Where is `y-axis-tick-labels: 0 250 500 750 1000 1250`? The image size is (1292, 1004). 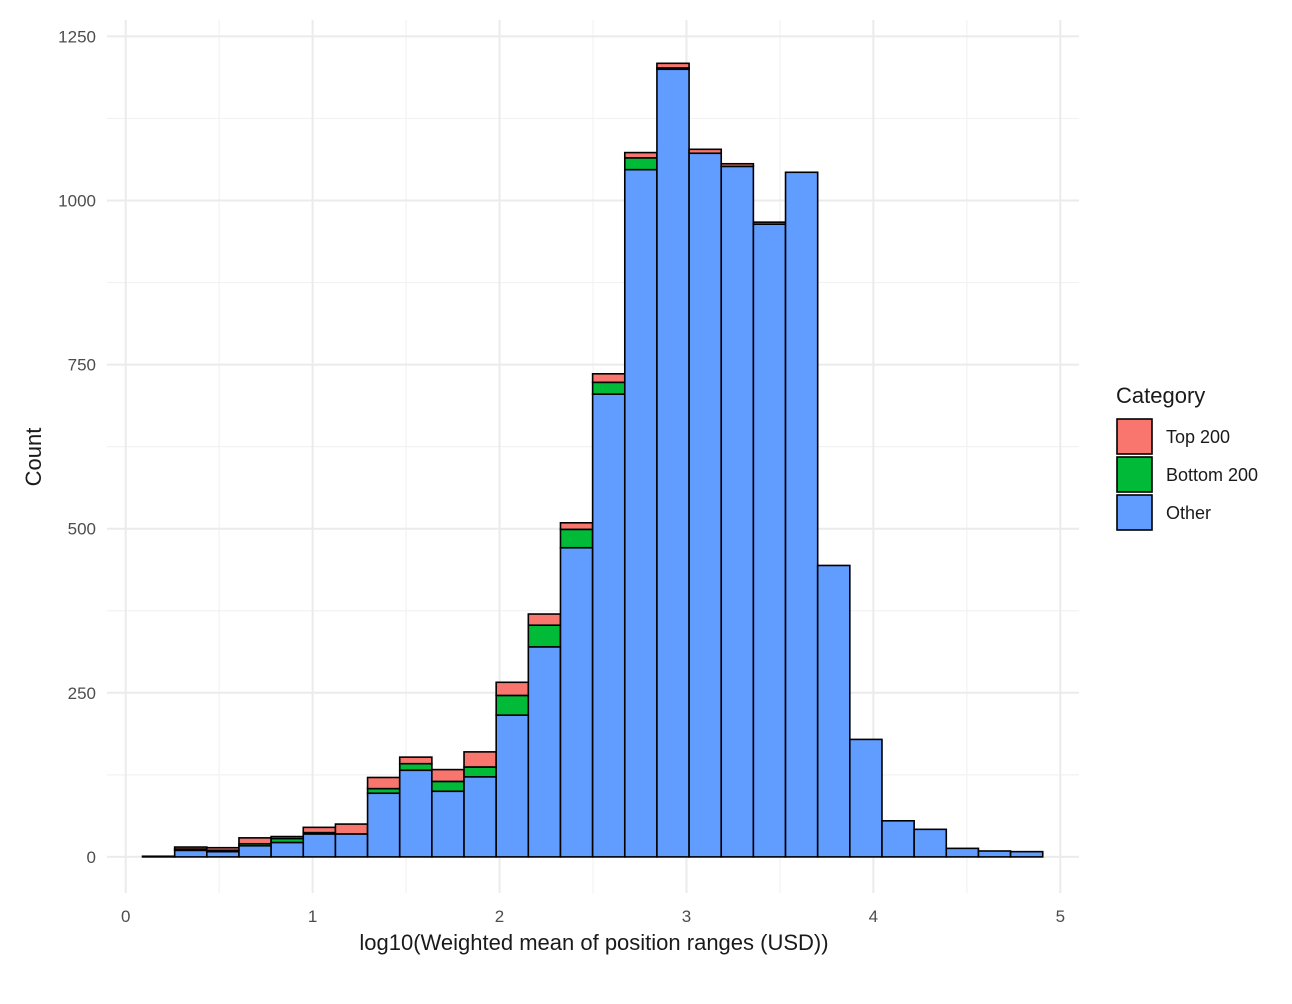 y-axis-tick-labels: 0 250 500 750 1000 1250 is located at coordinates (77, 446).